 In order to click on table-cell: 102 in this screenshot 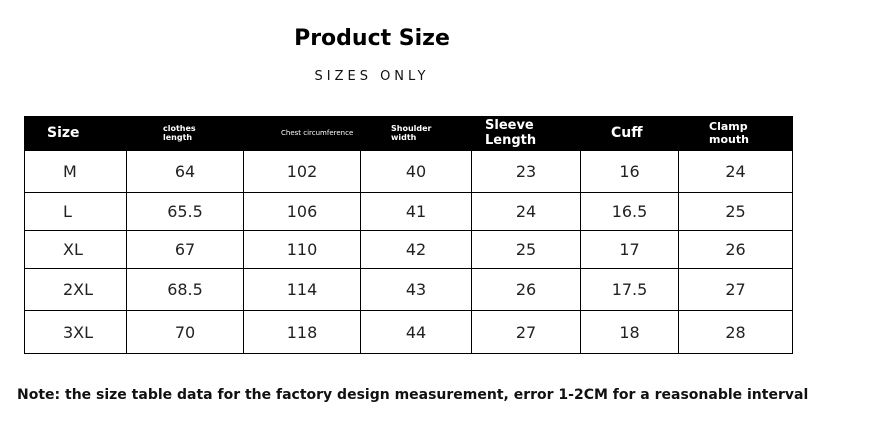, I will do `click(302, 172)`.